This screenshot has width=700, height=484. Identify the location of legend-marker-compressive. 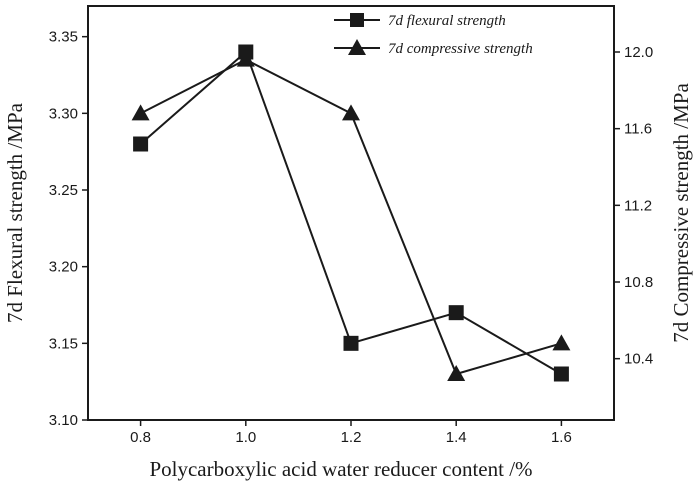
(357, 47).